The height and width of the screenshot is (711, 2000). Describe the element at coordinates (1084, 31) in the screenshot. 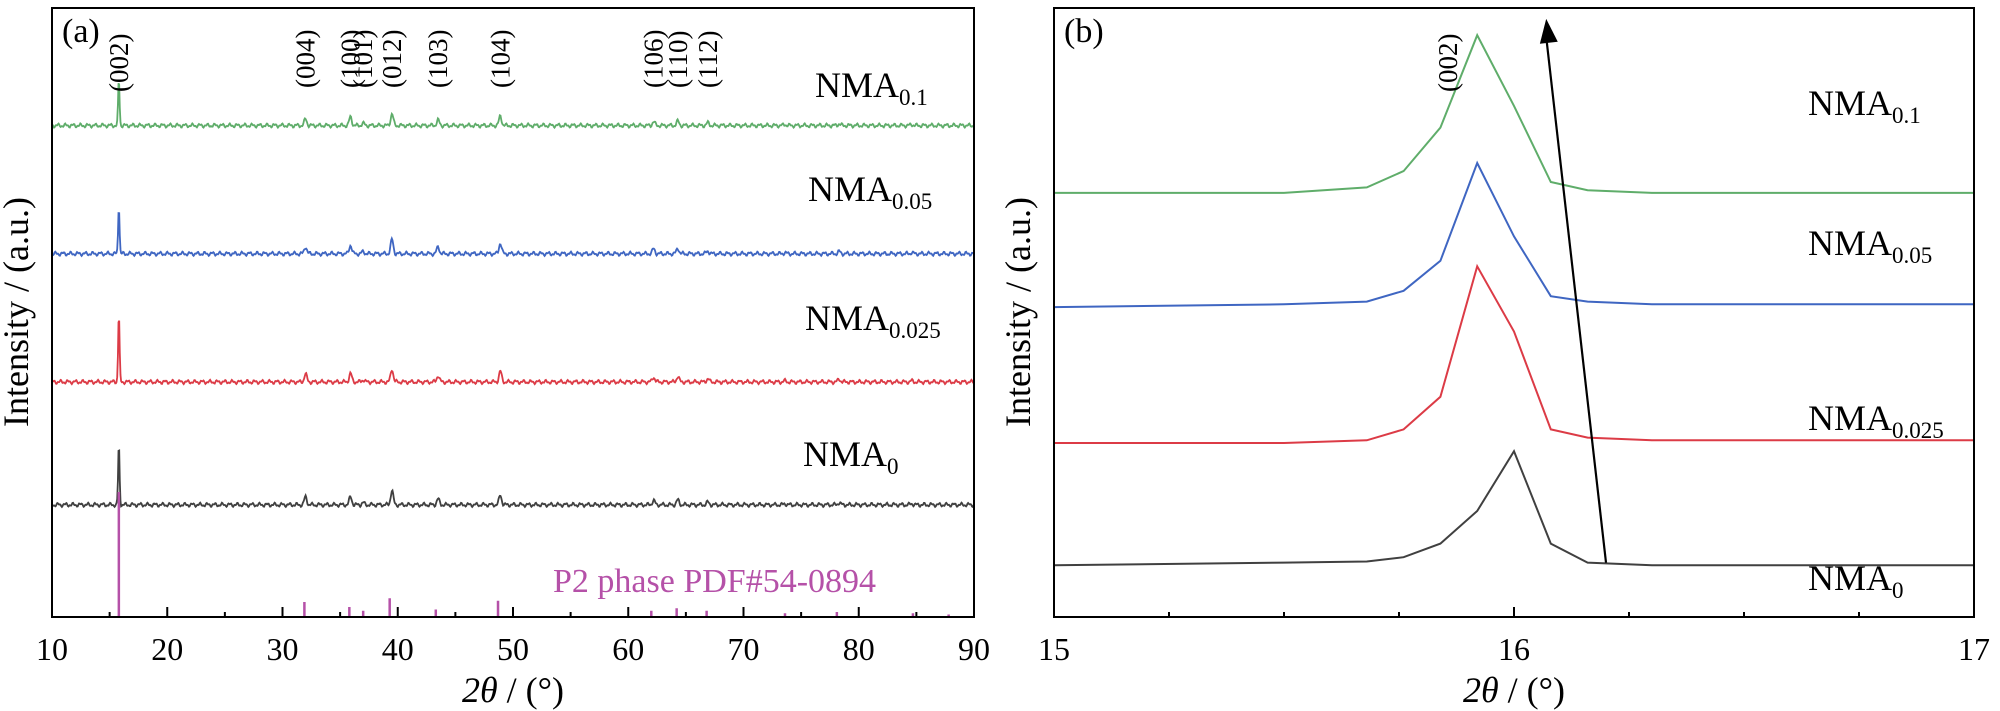

I see `panel-b-label: (b)` at that location.